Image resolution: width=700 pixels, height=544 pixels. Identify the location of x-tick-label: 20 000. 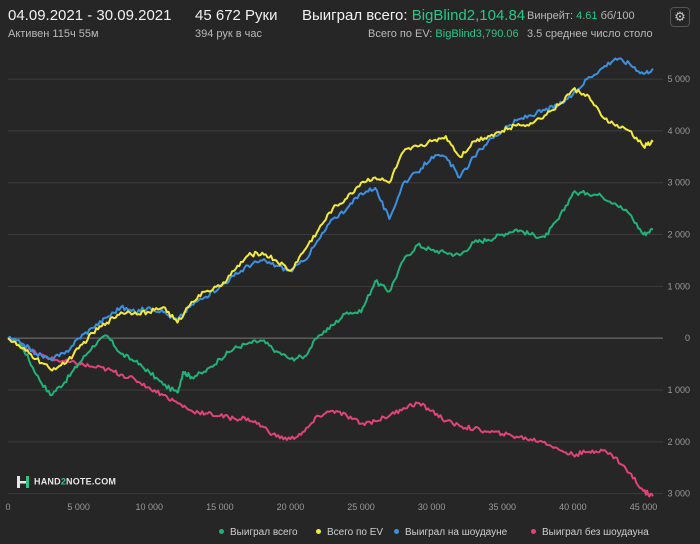
(291, 507).